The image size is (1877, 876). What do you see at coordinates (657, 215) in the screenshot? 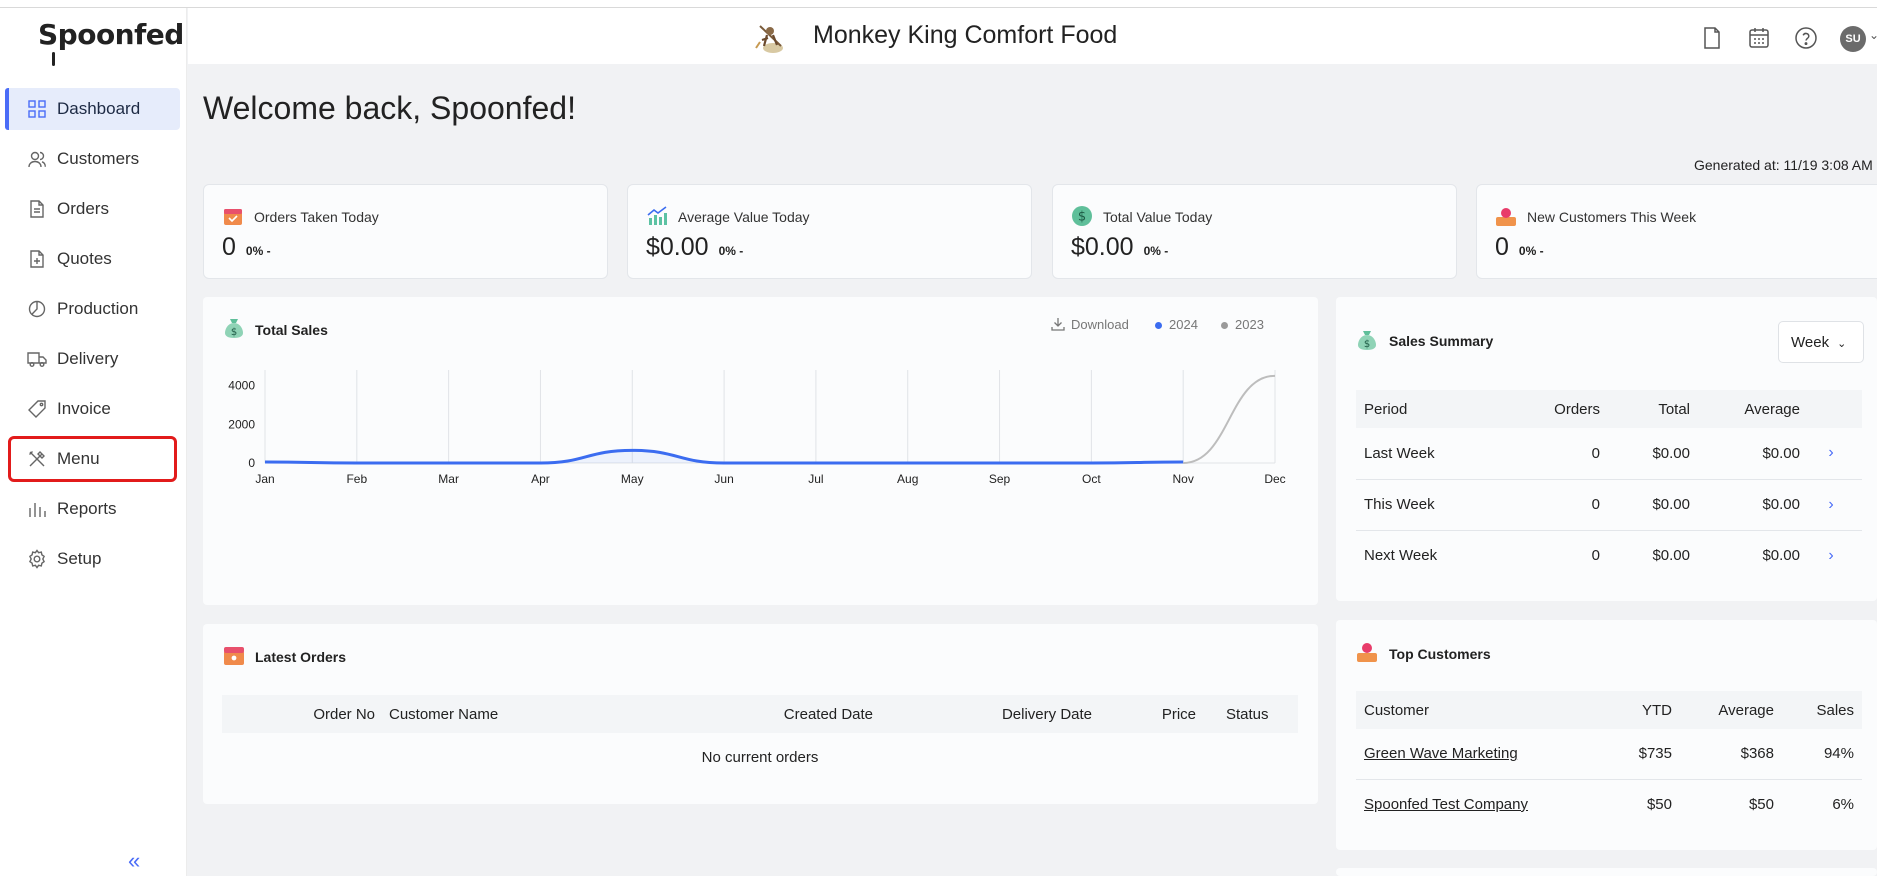
I see `trend-chart-icon` at bounding box center [657, 215].